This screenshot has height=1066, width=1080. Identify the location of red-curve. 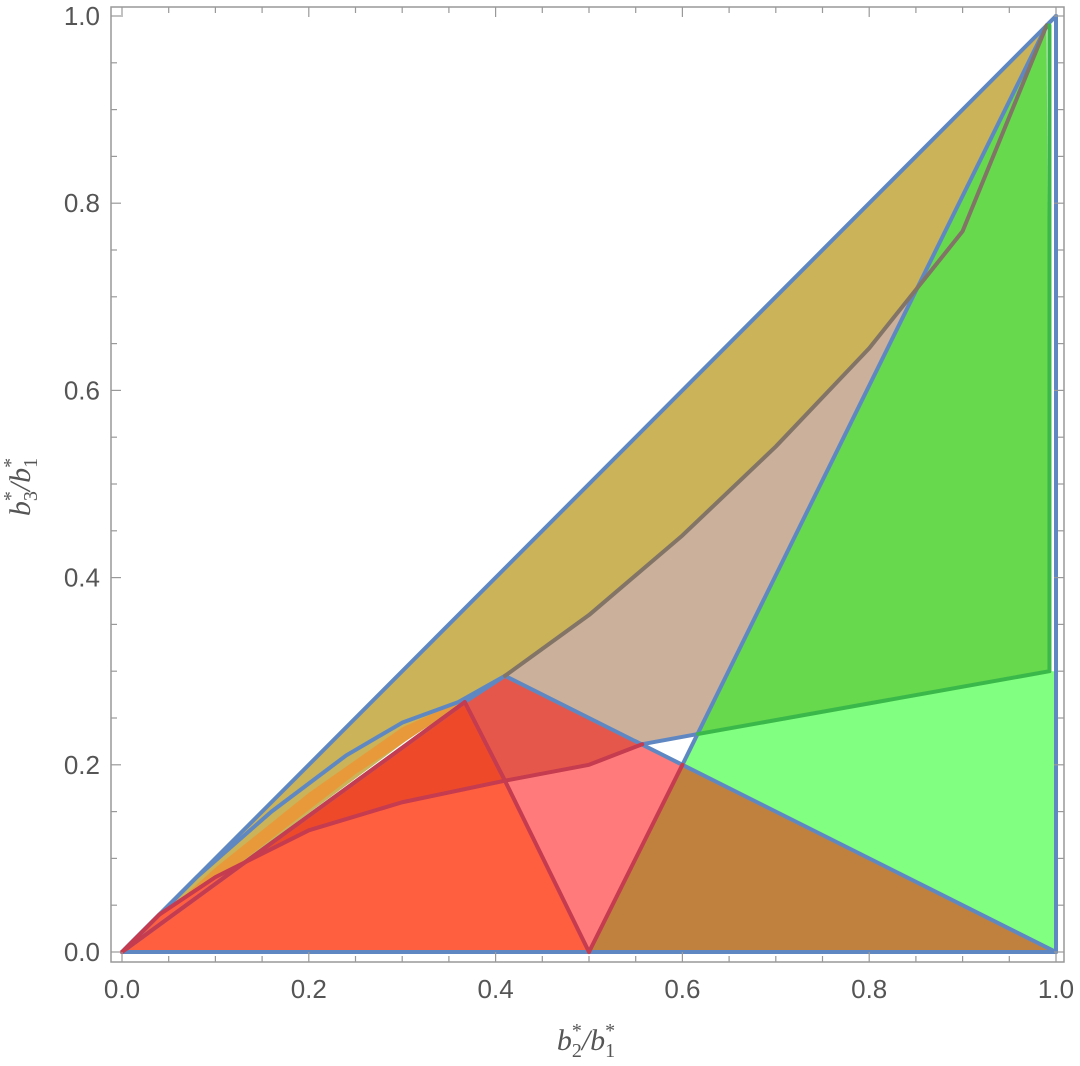
(382, 848).